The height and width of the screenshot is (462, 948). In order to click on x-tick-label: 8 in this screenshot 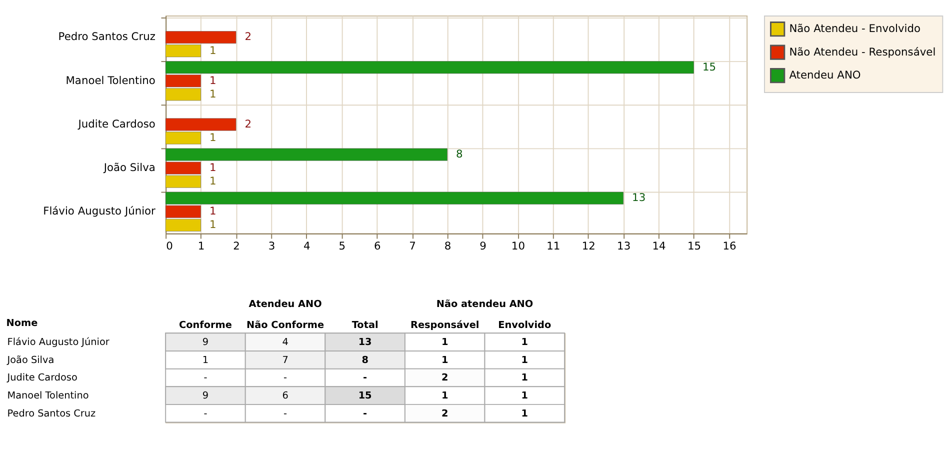, I will do `click(448, 245)`.